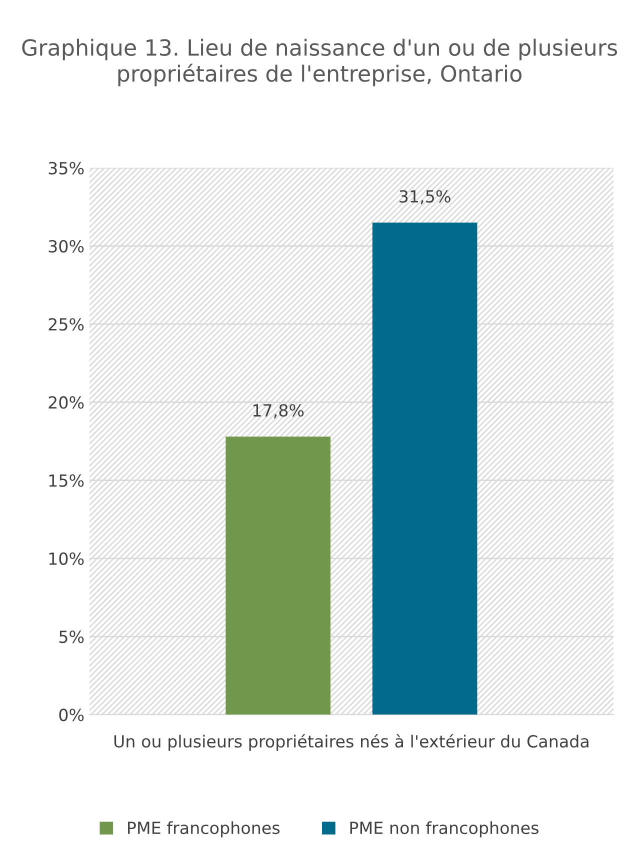 Image resolution: width=639 pixels, height=861 pixels. I want to click on x-tick-label: Un ou plusieurs propriétaires nés à l'extérieur du Canada, so click(351, 742).